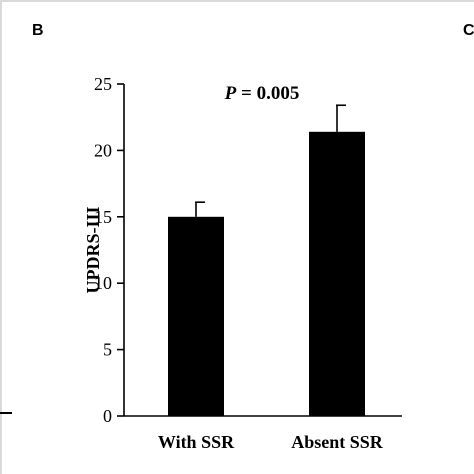  What do you see at coordinates (104, 250) in the screenshot?
I see `y-axis: 0 5 10 15 20 25 UPDRS-III` at bounding box center [104, 250].